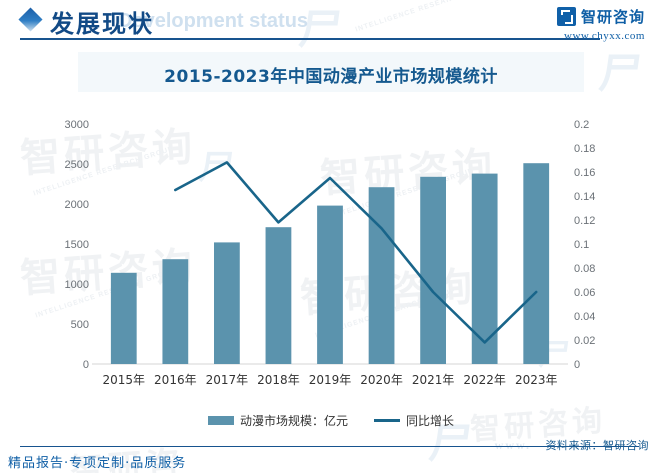 This screenshot has height=473, width=659. What do you see at coordinates (227, 303) in the screenshot?
I see `bar-2017年` at bounding box center [227, 303].